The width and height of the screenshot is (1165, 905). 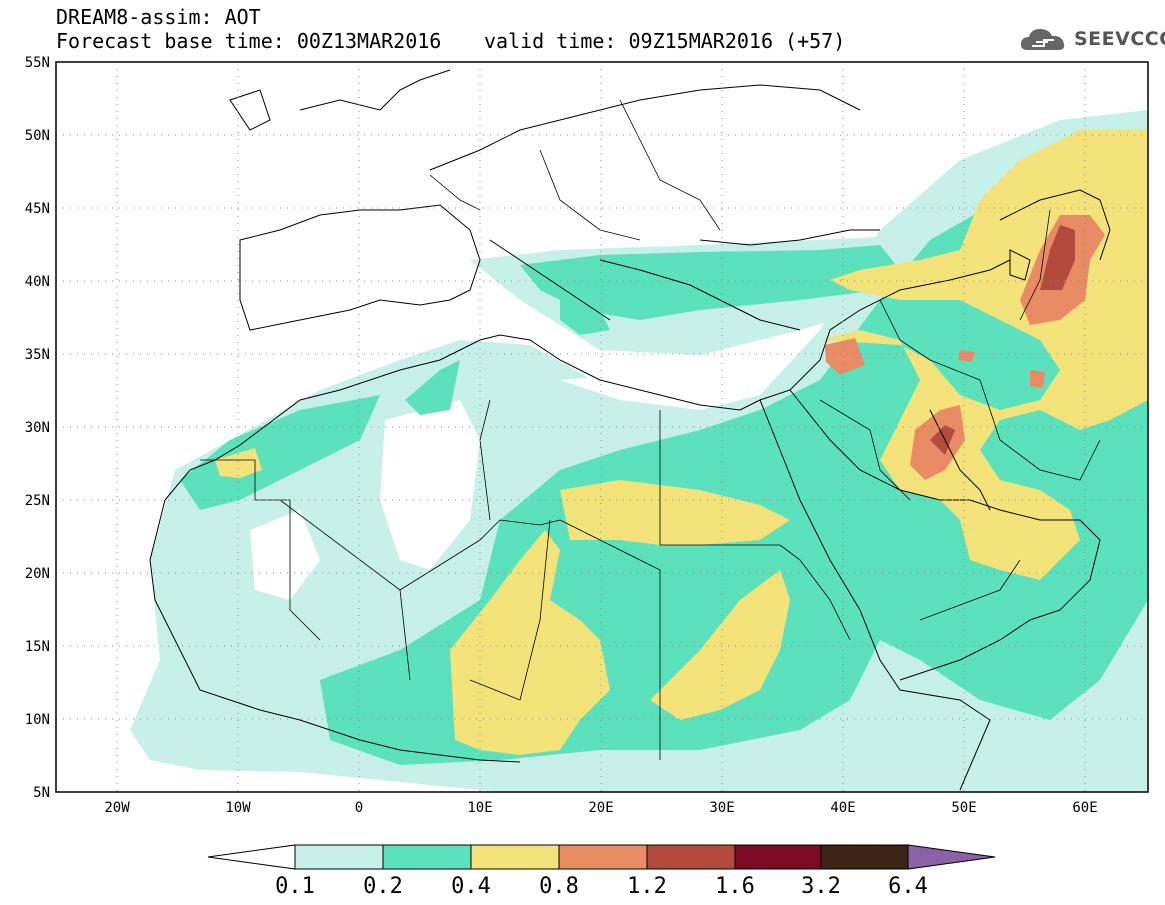 What do you see at coordinates (471, 886) in the screenshot?
I see `colorbar-level-label: 0.4` at bounding box center [471, 886].